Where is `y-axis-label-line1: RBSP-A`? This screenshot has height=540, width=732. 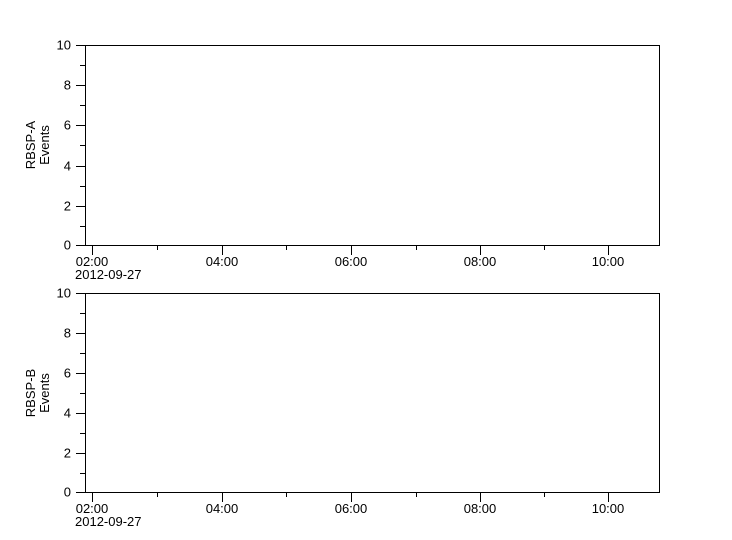 y-axis-label-line1: RBSP-A is located at coordinates (30, 145).